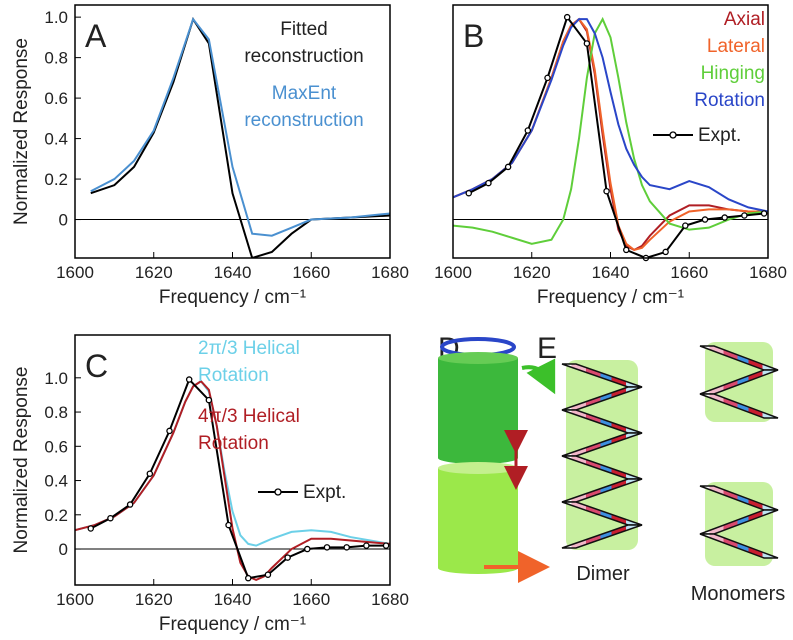 The width and height of the screenshot is (793, 640). What do you see at coordinates (729, 100) in the screenshot?
I see `legend-label: Rotation` at bounding box center [729, 100].